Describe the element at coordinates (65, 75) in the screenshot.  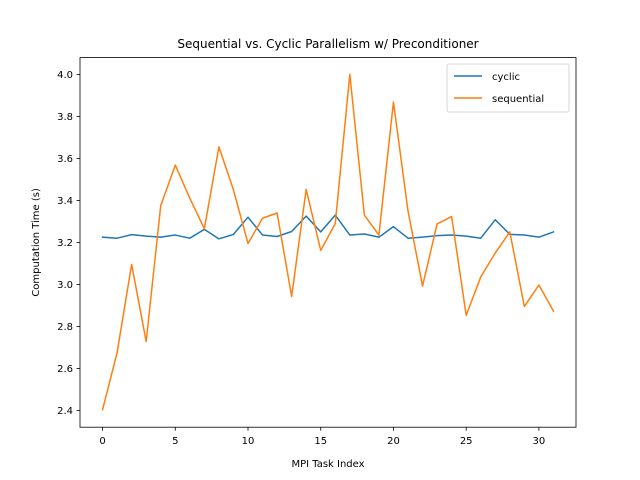
I see `y-tick-label: 4.0` at that location.